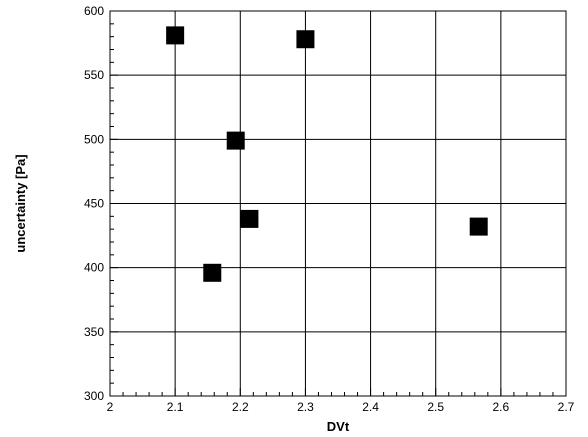 The image size is (588, 437). Describe the element at coordinates (94, 332) in the screenshot. I see `y-tick-label: 350` at that location.